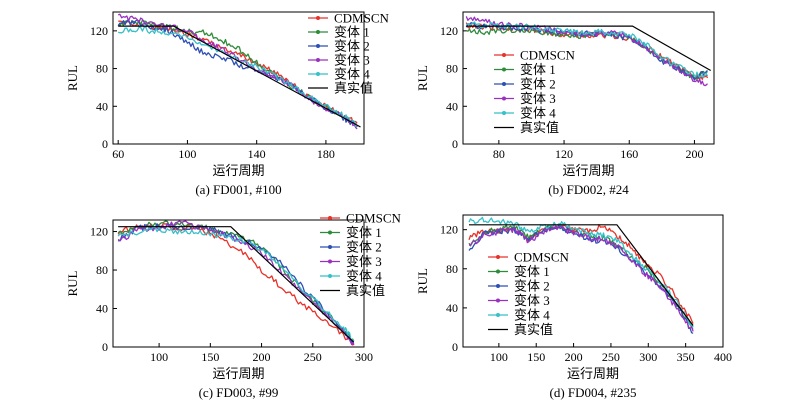 This screenshot has height=403, width=800. I want to click on panel-caption: (c) FD003, #99, so click(239, 392).